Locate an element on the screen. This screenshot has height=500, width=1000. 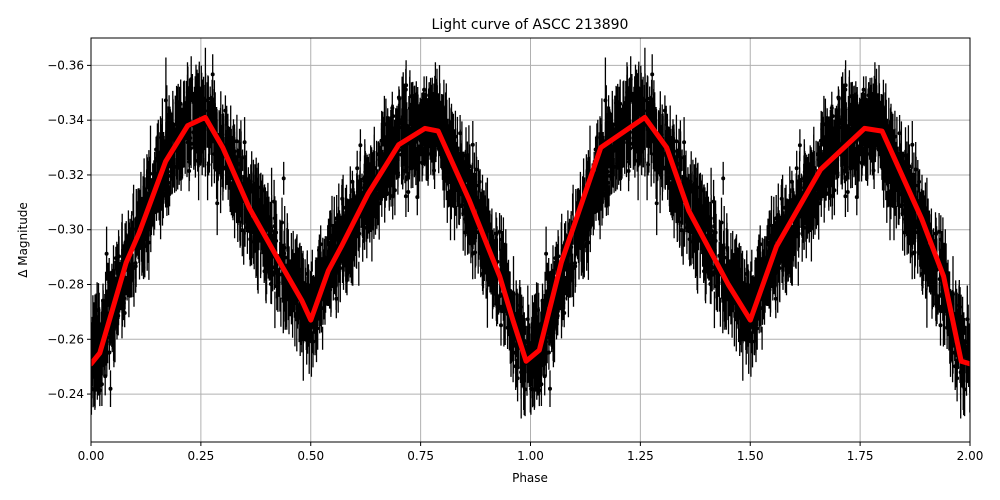
y-axis-label: Δ Magnitude is located at coordinates (23, 240).